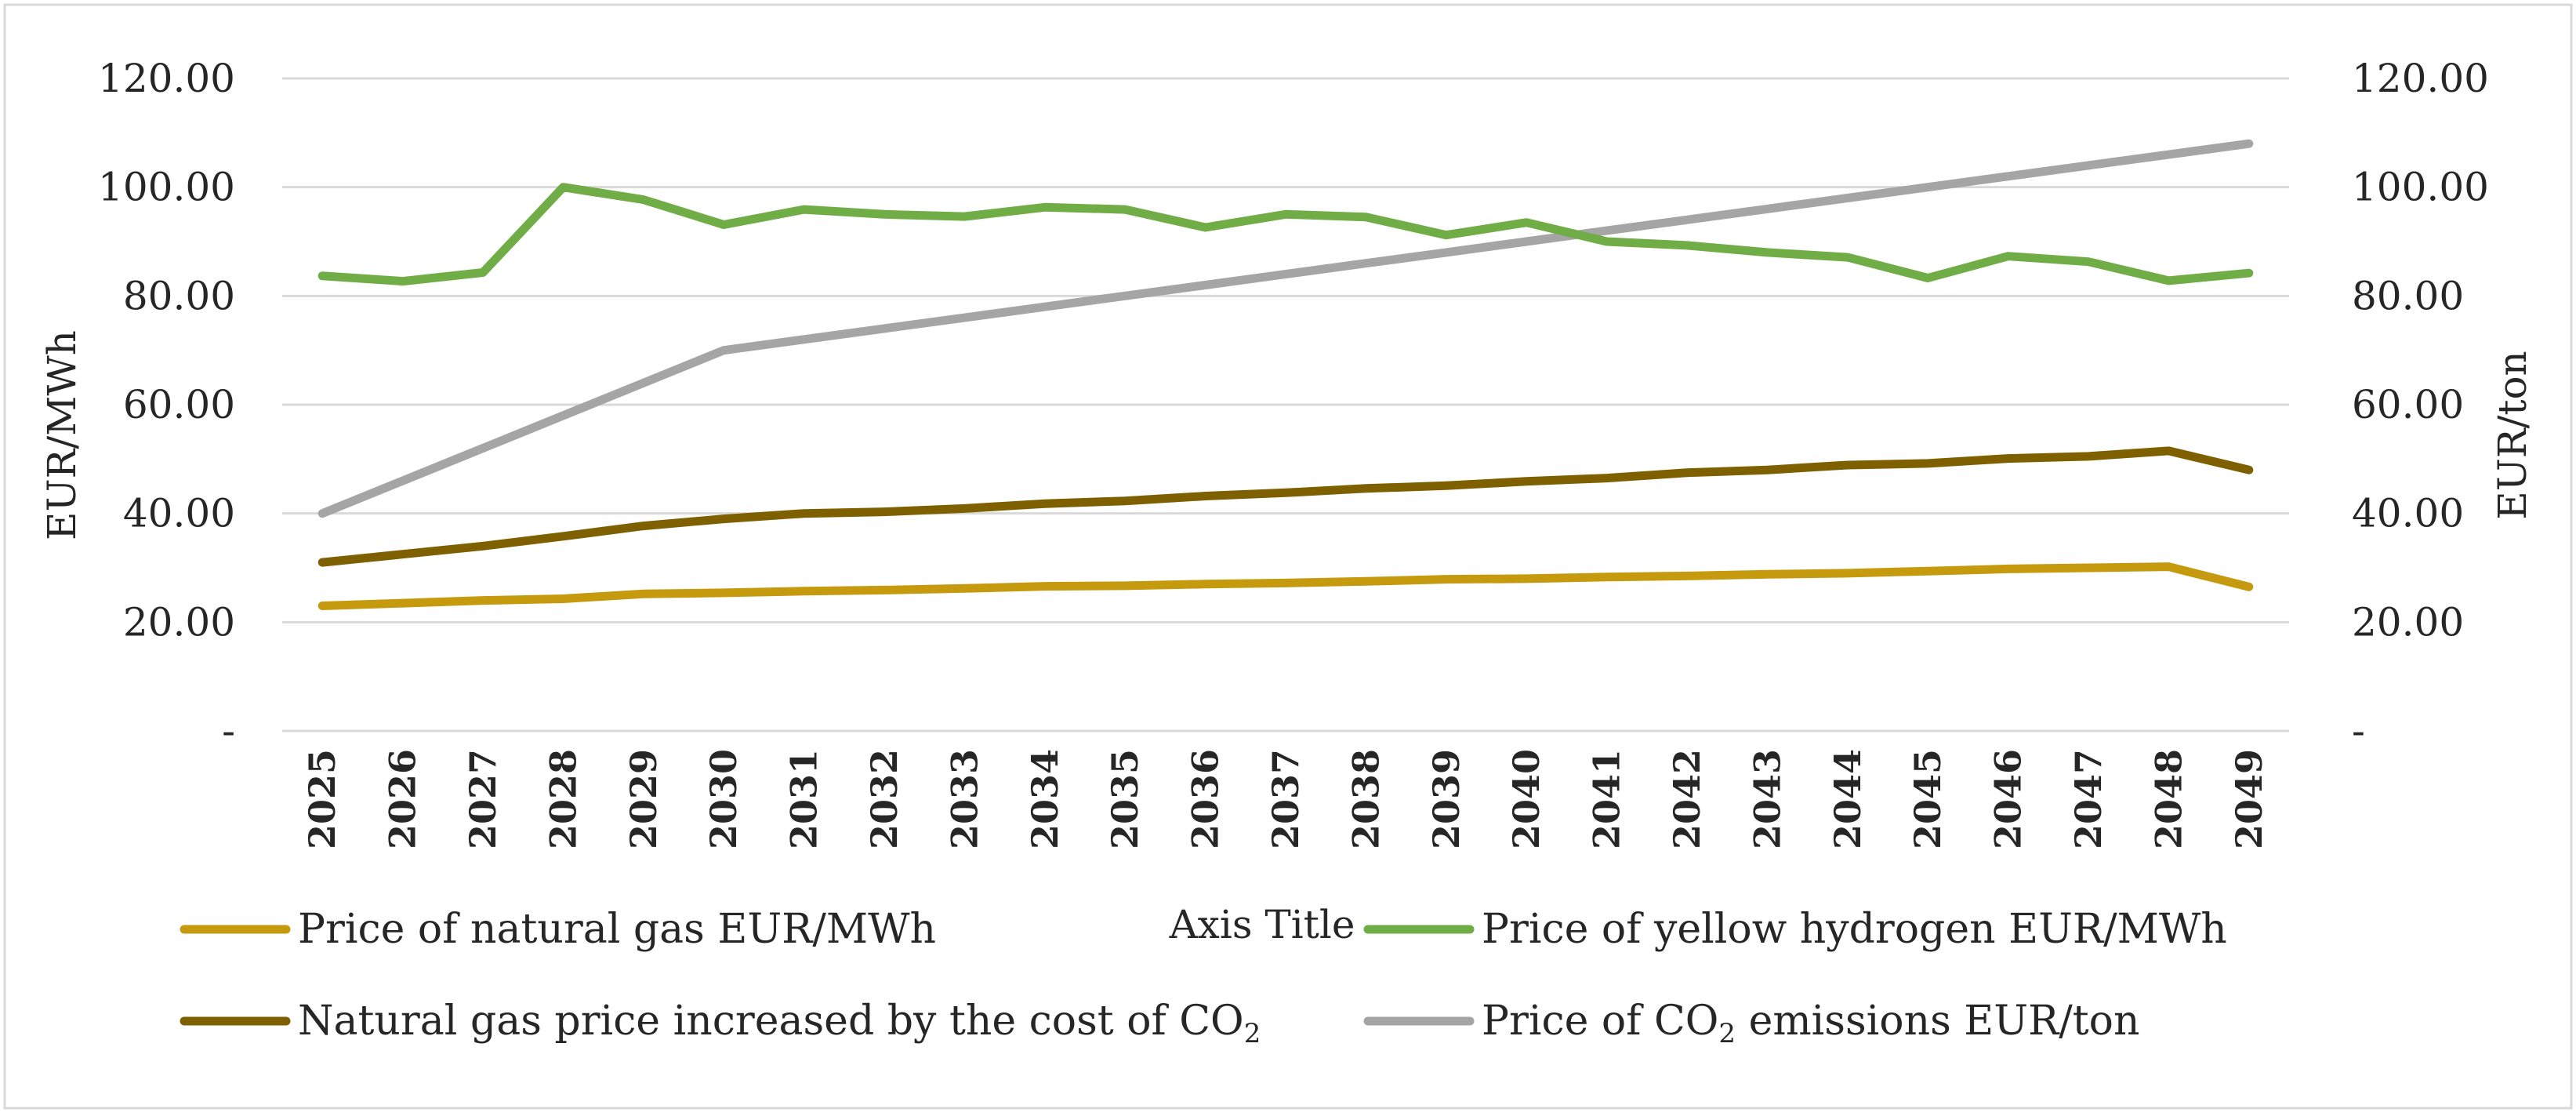 This screenshot has height=1116, width=2576. I want to click on x-tick-label: 2040, so click(1526, 799).